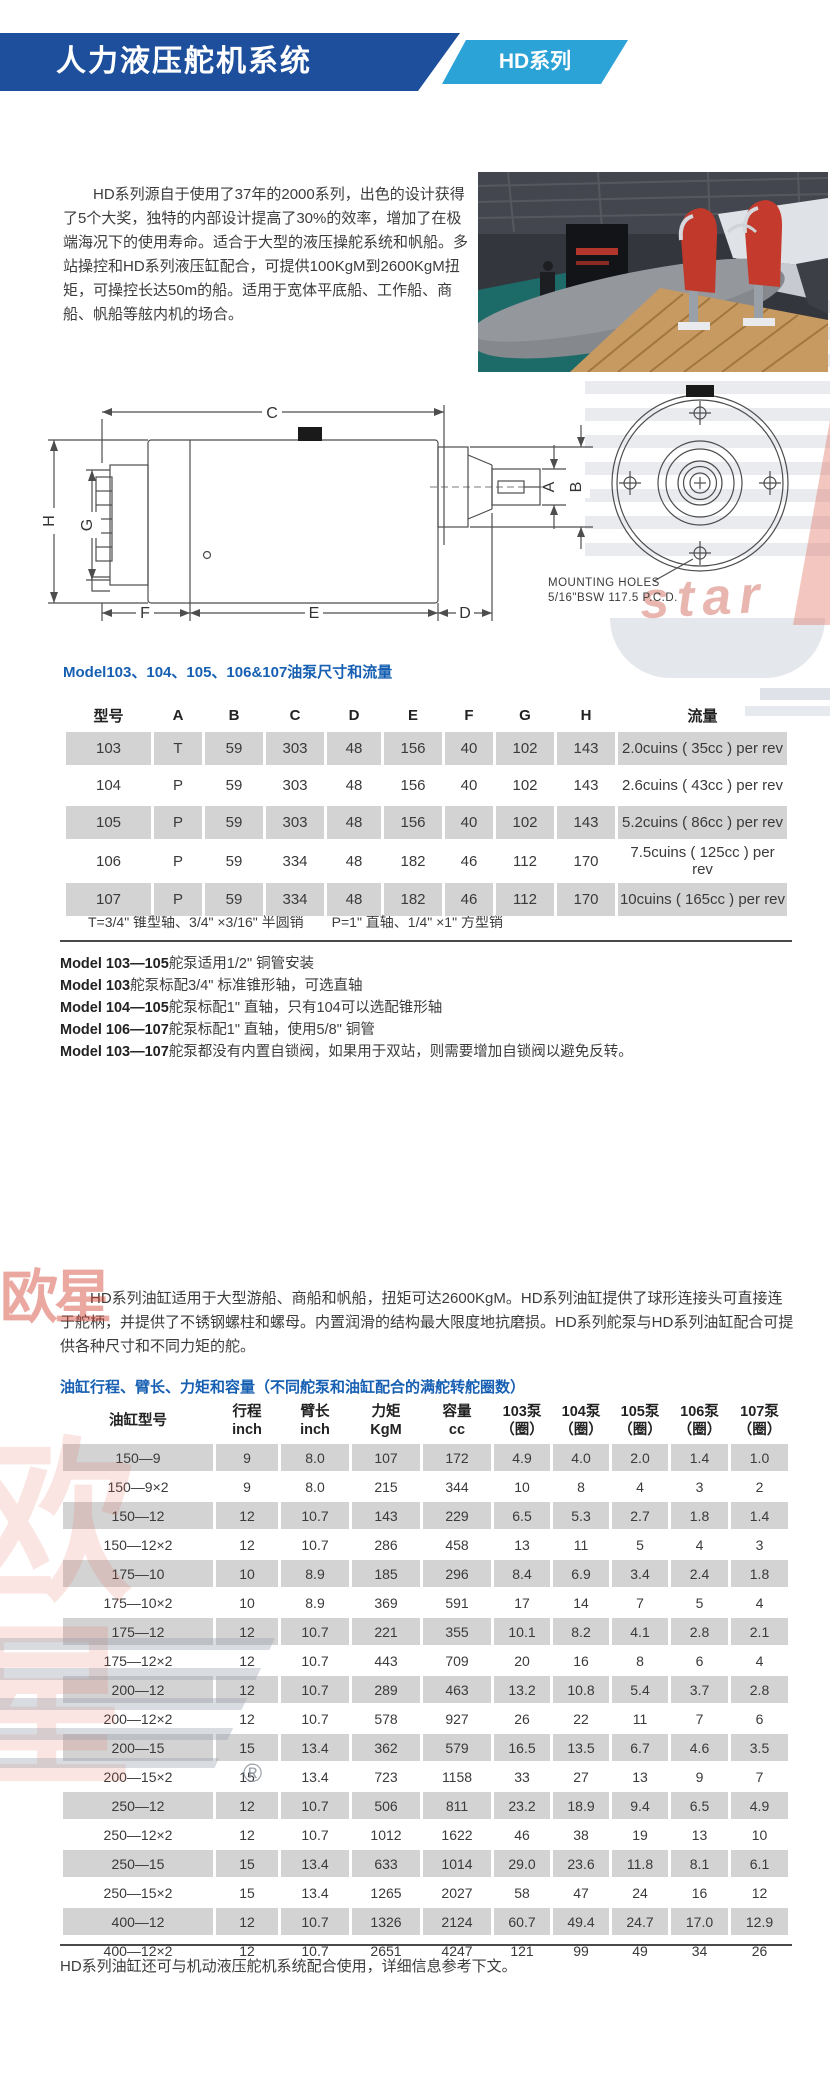 The width and height of the screenshot is (830, 2098). I want to click on table-cell: 40, so click(469, 748).